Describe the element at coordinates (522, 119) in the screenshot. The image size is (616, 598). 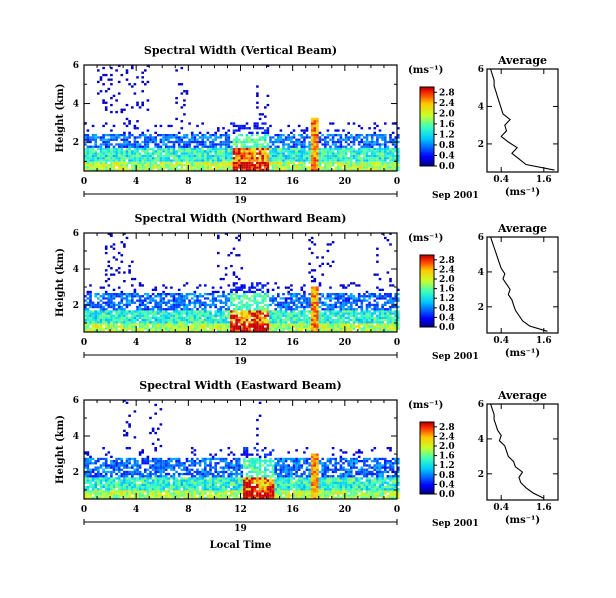
I see `average-profile-line` at that location.